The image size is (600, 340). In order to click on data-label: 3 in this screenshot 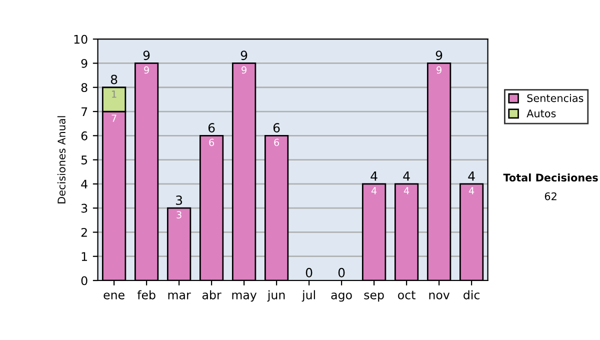, I will do `click(179, 214)`.